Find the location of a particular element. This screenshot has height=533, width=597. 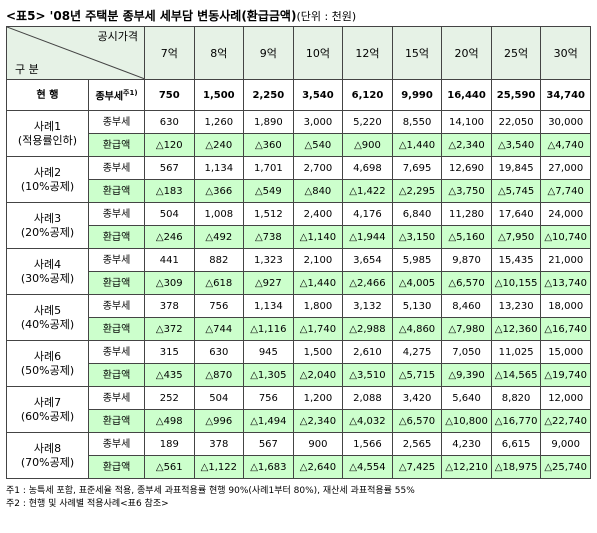

column-header: 20억 is located at coordinates (466, 53).